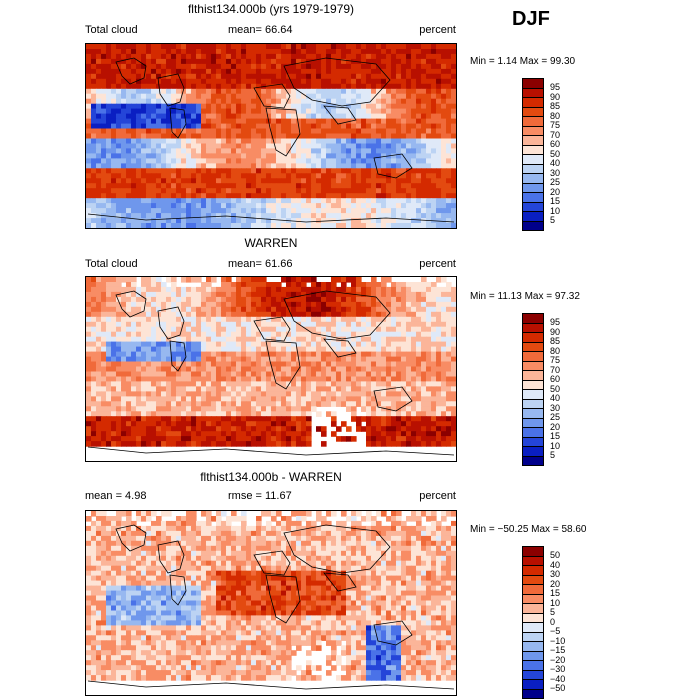 This screenshot has width=700, height=700. Describe the element at coordinates (555, 87) in the screenshot. I see `colorbar-tick-label: 95` at that location.